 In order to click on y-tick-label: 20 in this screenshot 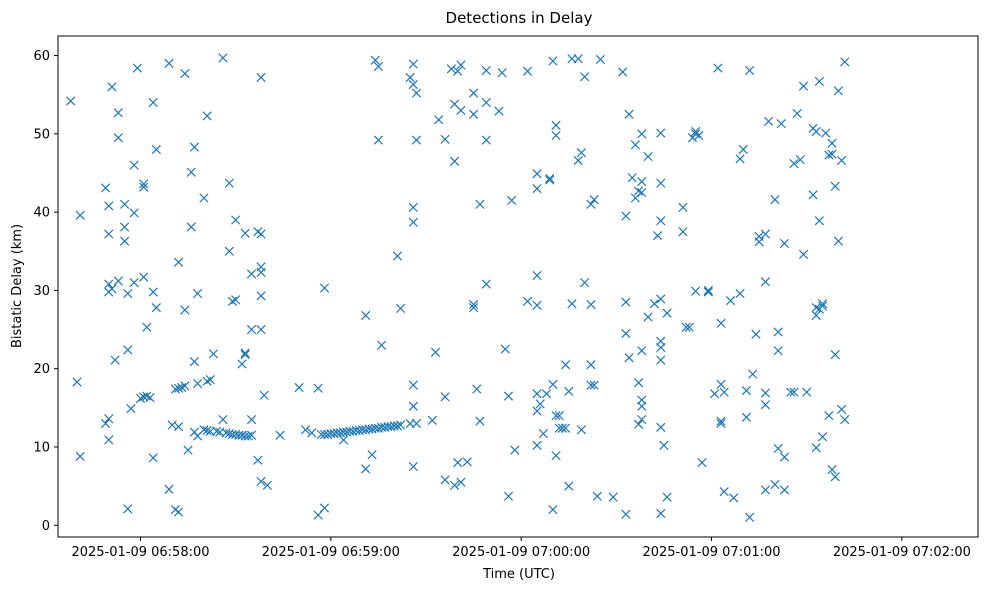, I will do `click(41, 369)`.